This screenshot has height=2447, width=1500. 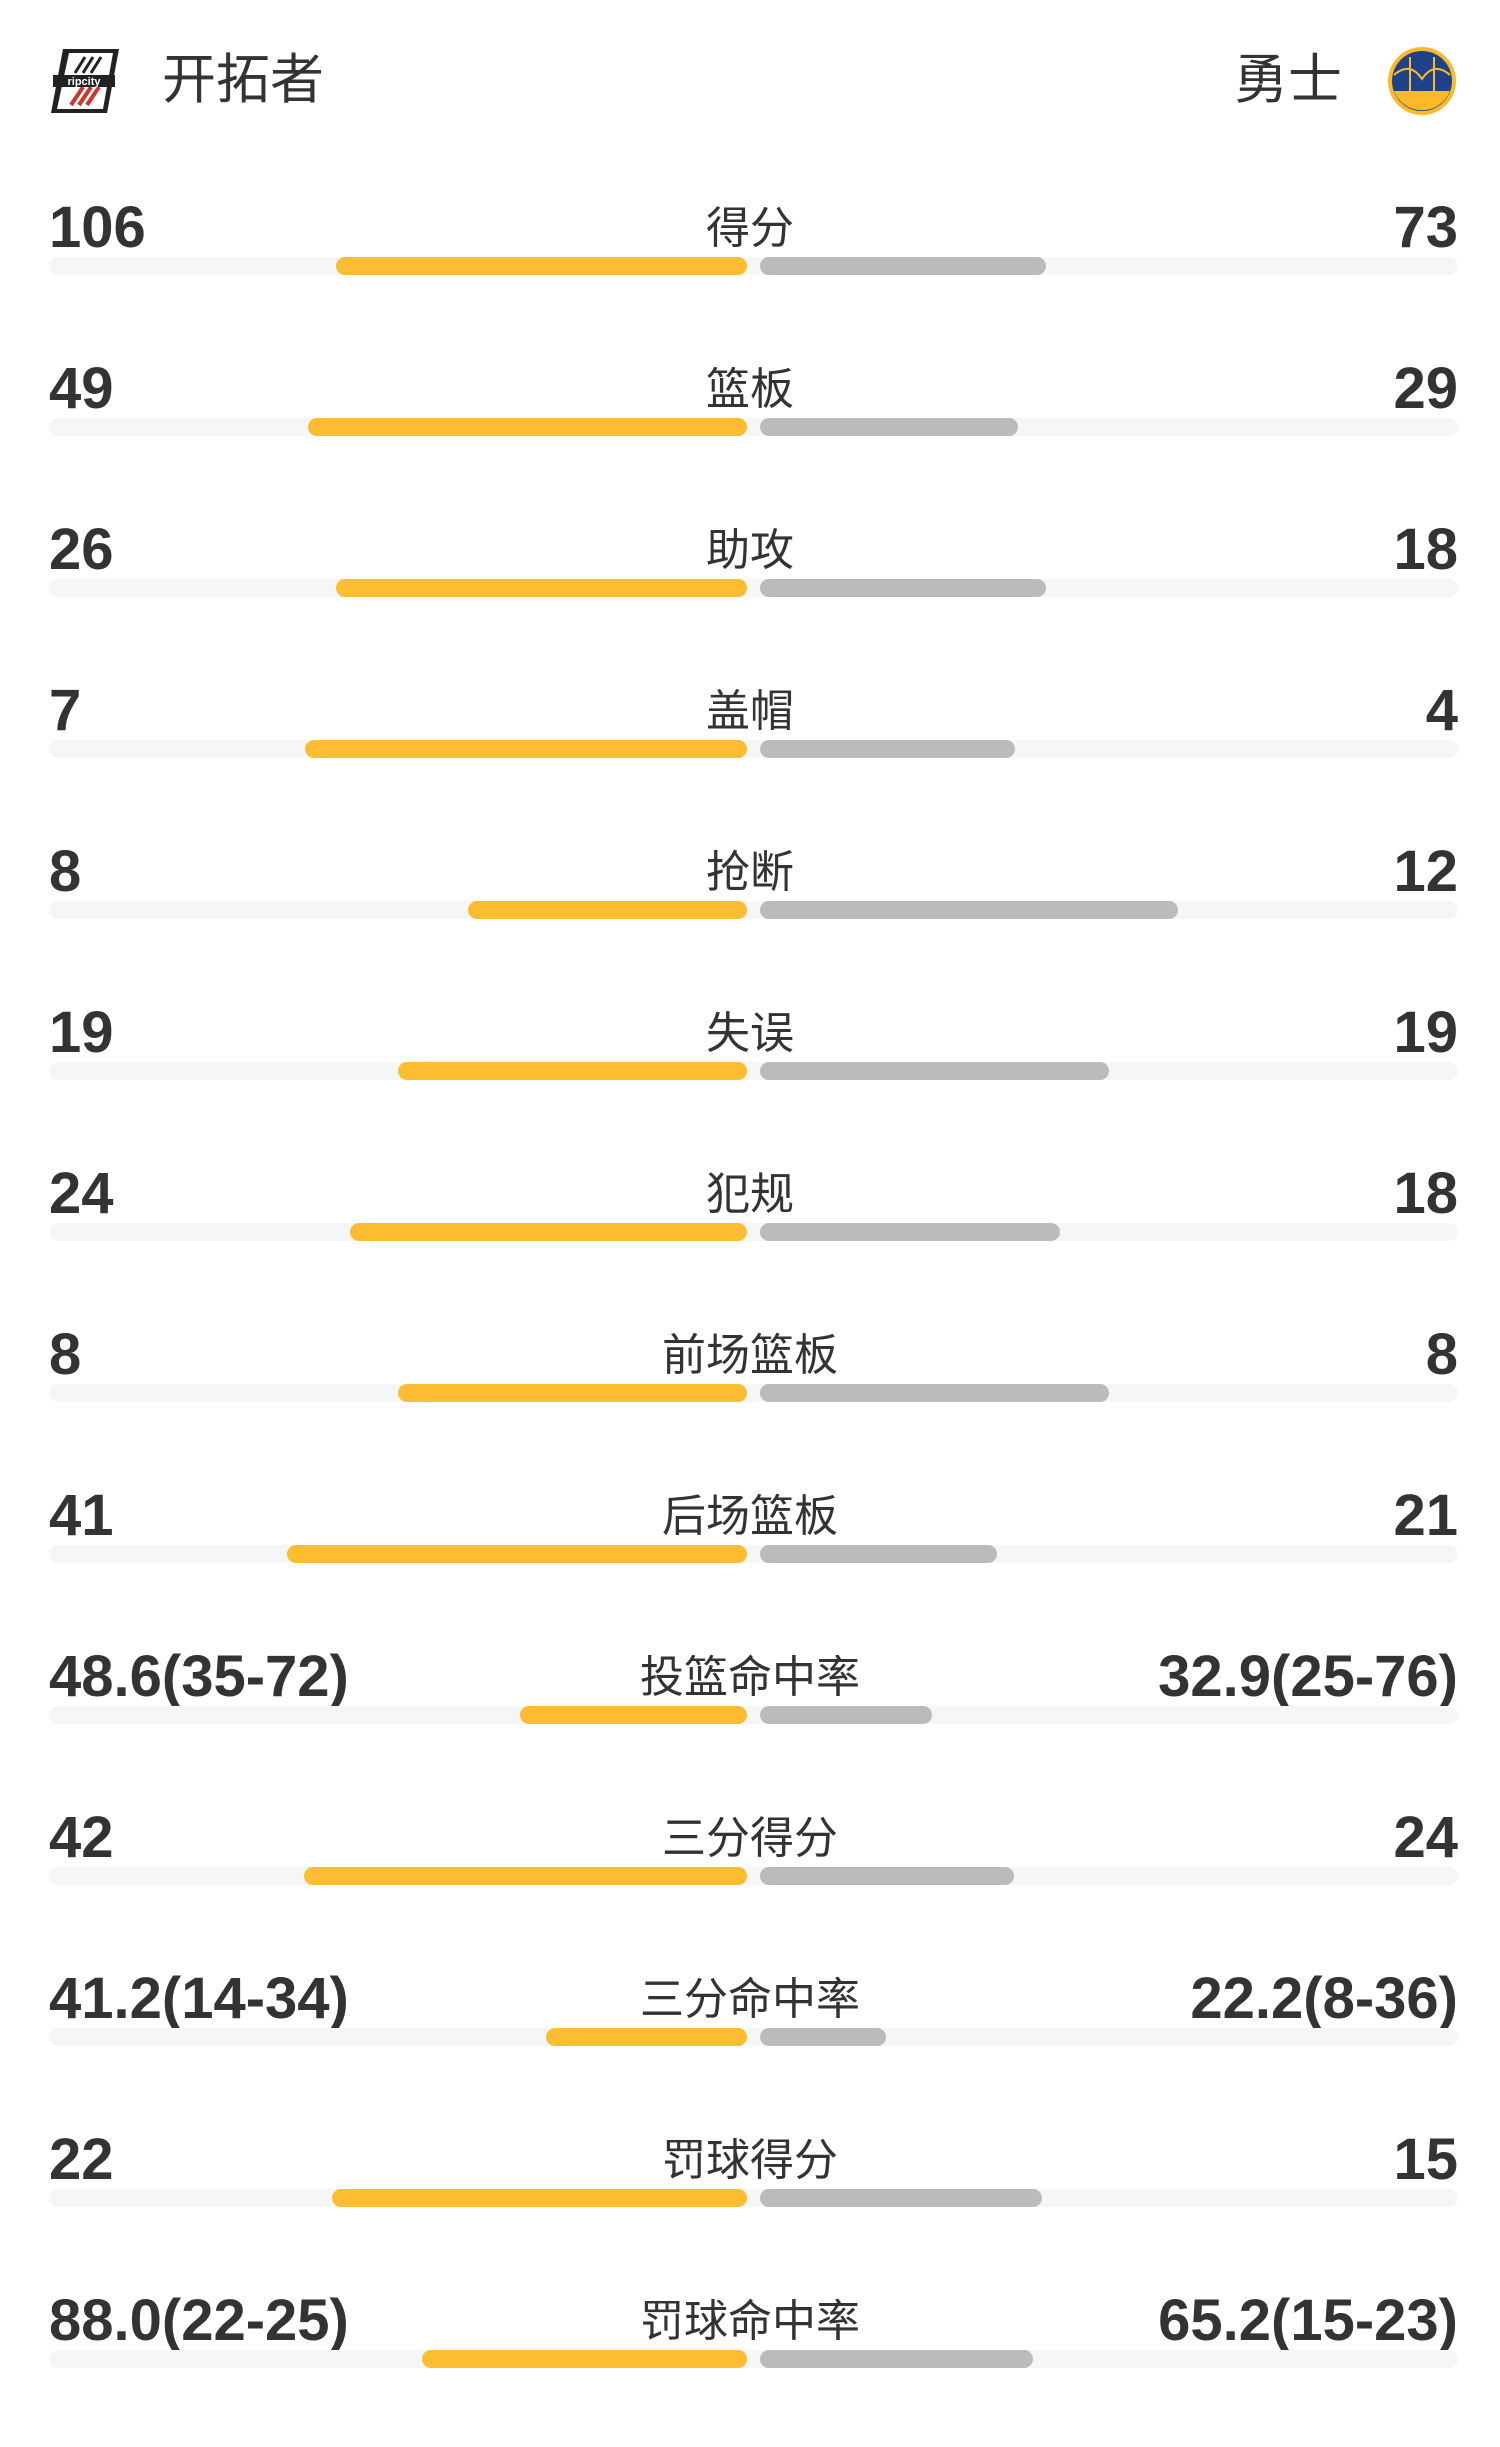 I want to click on away-stat-value: 19, so click(x=1425, y=1032).